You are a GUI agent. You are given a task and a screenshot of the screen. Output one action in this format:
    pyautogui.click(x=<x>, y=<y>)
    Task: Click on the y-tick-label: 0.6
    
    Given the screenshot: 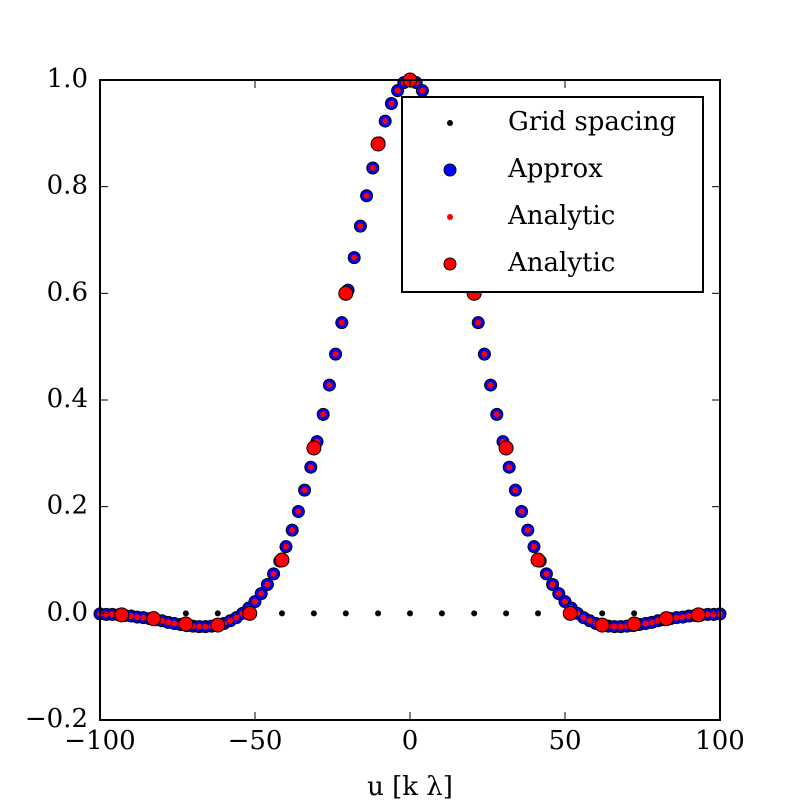 What is the action you would take?
    pyautogui.click(x=67, y=292)
    